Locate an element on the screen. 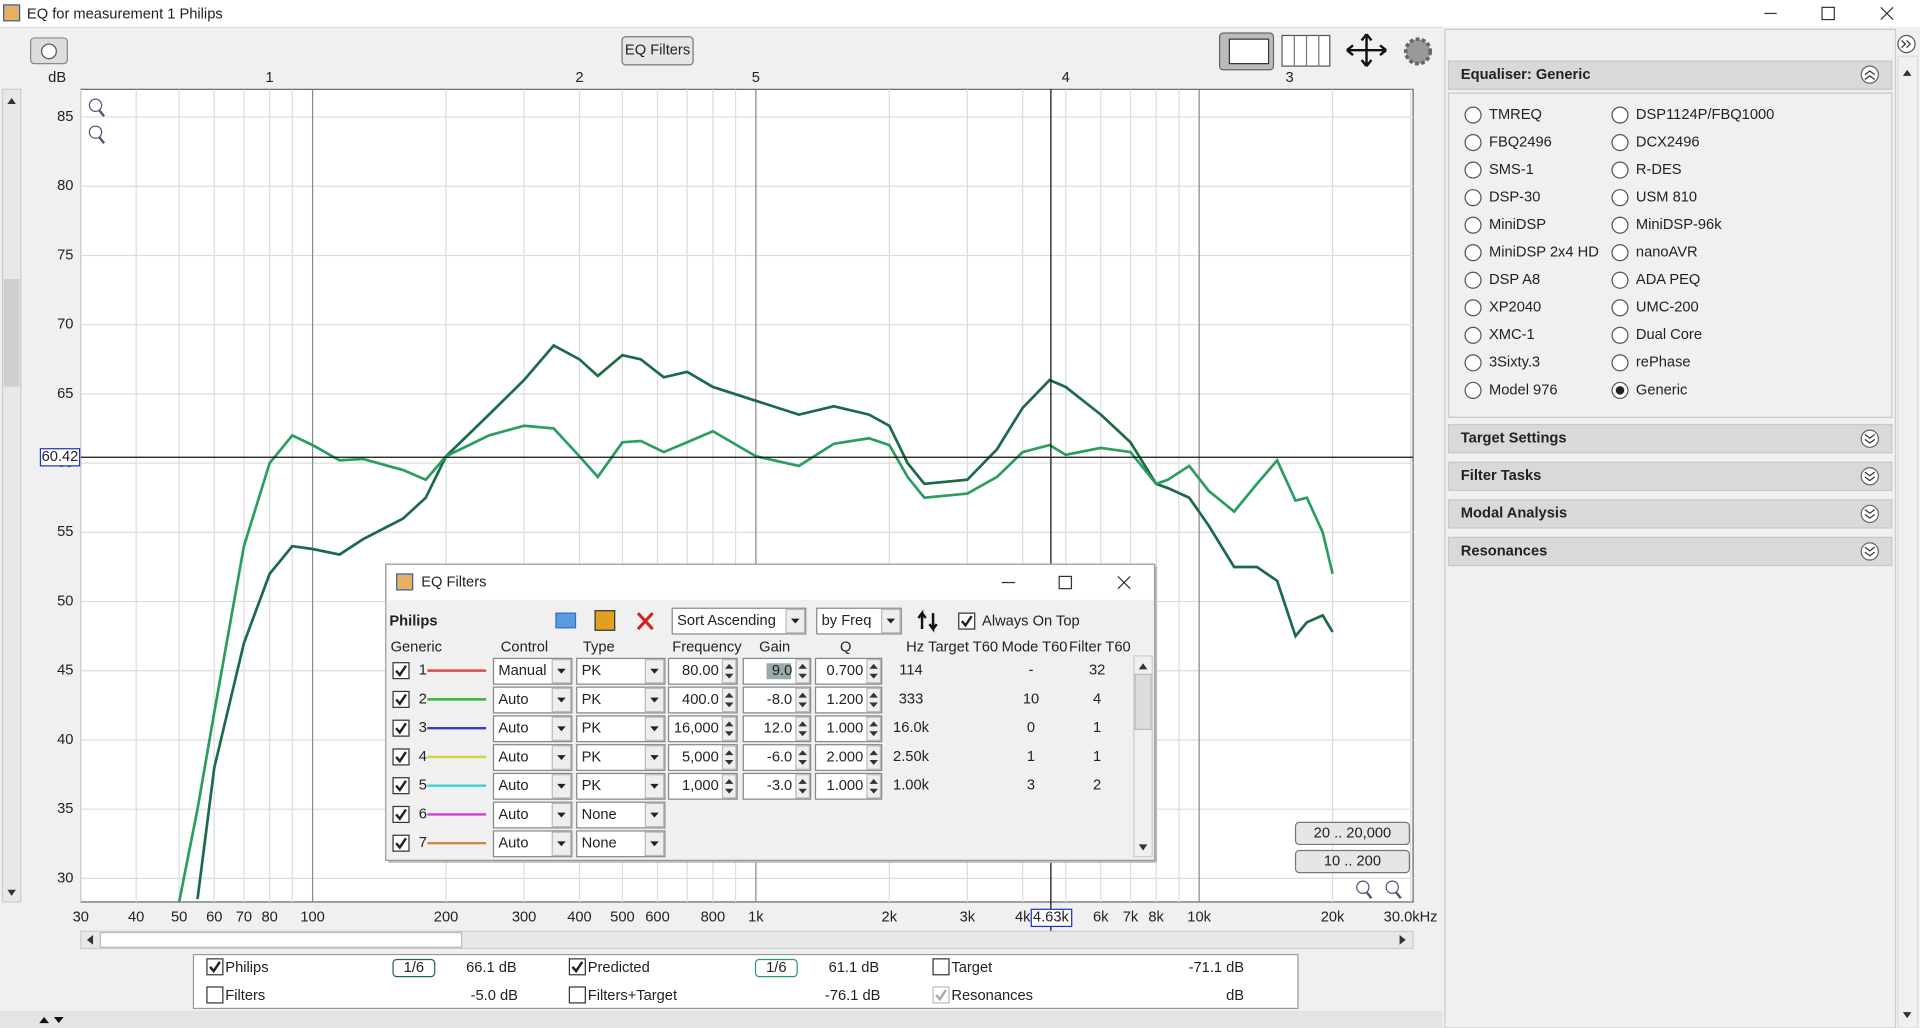  fit-button is located at coordinates (1366, 50).